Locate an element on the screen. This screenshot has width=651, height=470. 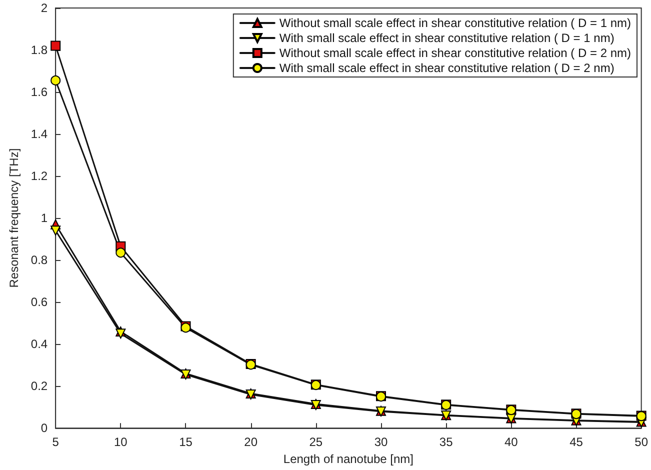
x-tick-label: 10 is located at coordinates (121, 442).